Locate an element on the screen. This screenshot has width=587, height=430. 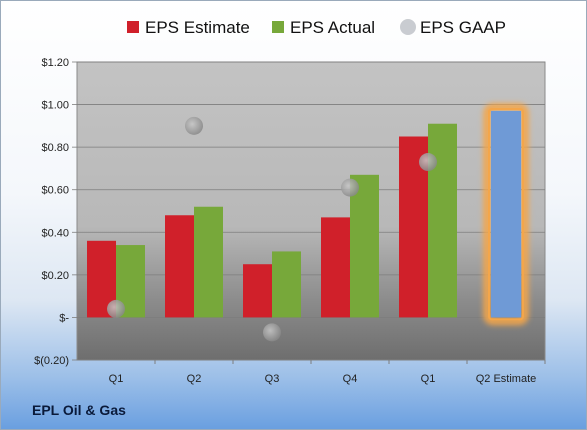
projection-outline is located at coordinates (506, 214).